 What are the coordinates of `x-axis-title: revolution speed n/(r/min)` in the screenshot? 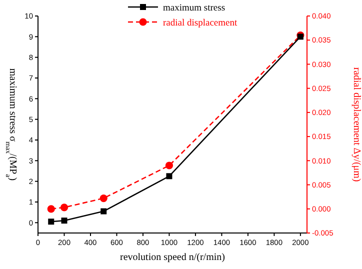 It's located at (172, 257).